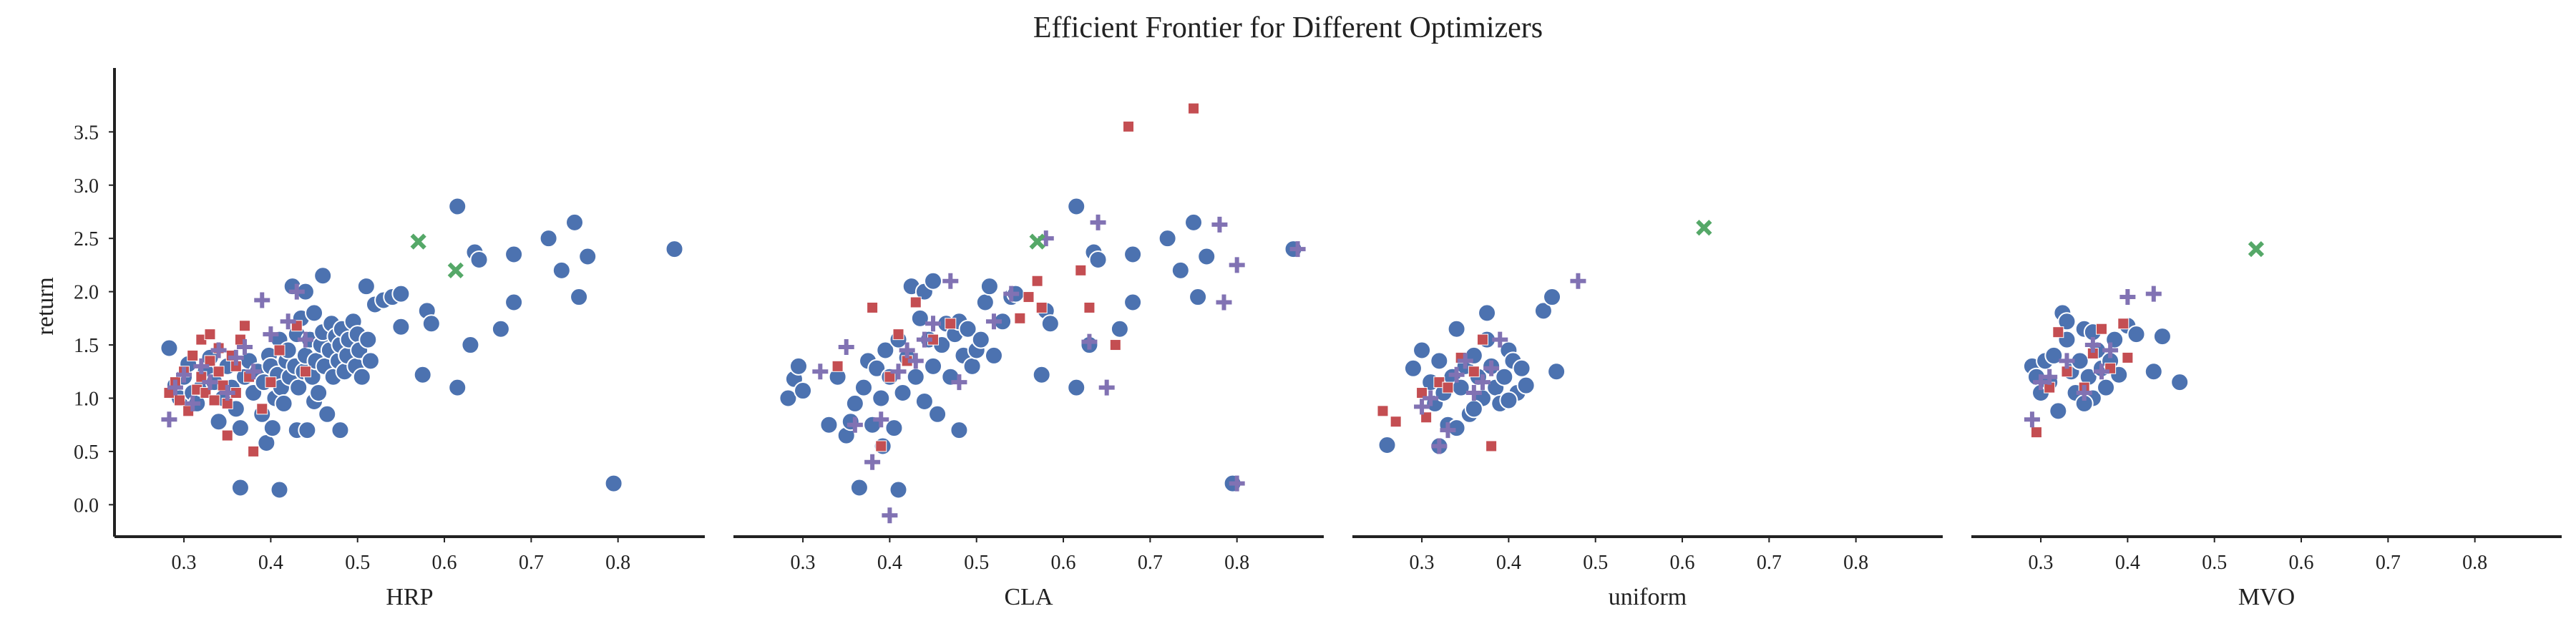  Describe the element at coordinates (409, 597) in the screenshot. I see `x-axis-label-hrp: HRP` at that location.